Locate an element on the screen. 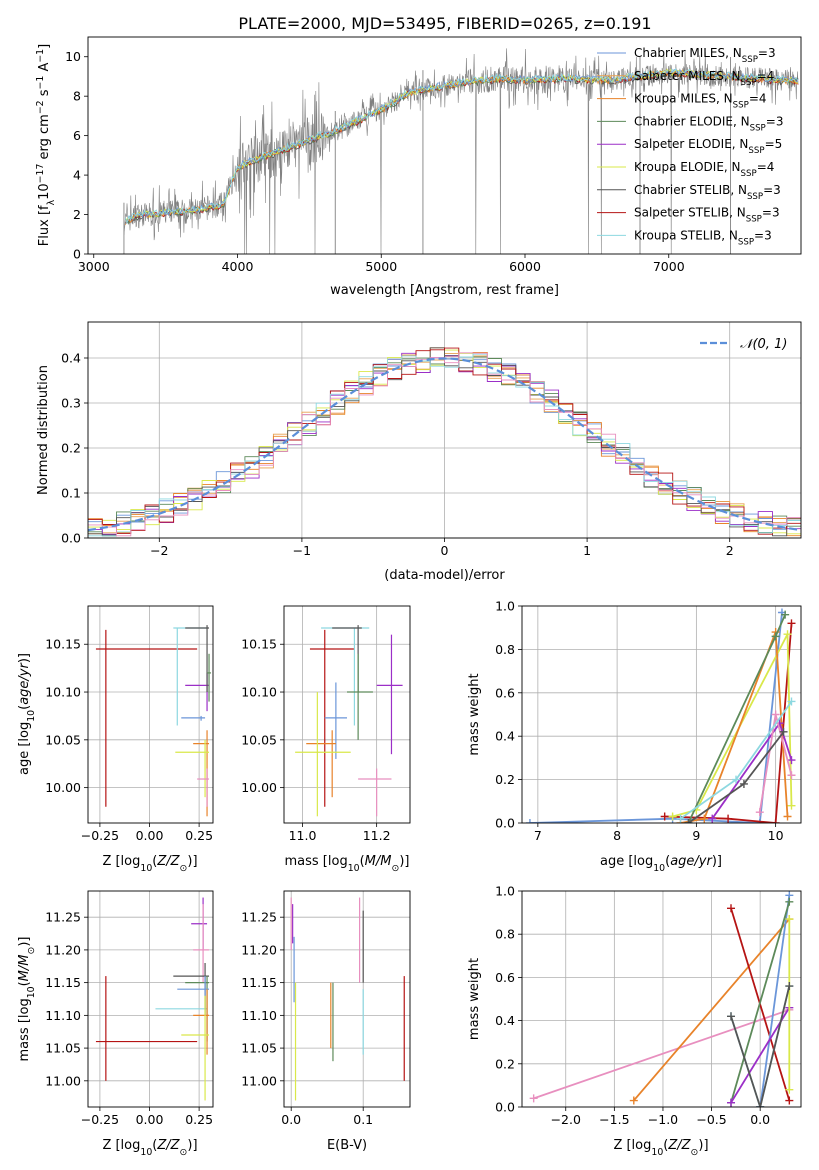 Image resolution: width=819 pixels, height=1170 pixels. tick-label-y: 11.00 is located at coordinates (259, 1080).